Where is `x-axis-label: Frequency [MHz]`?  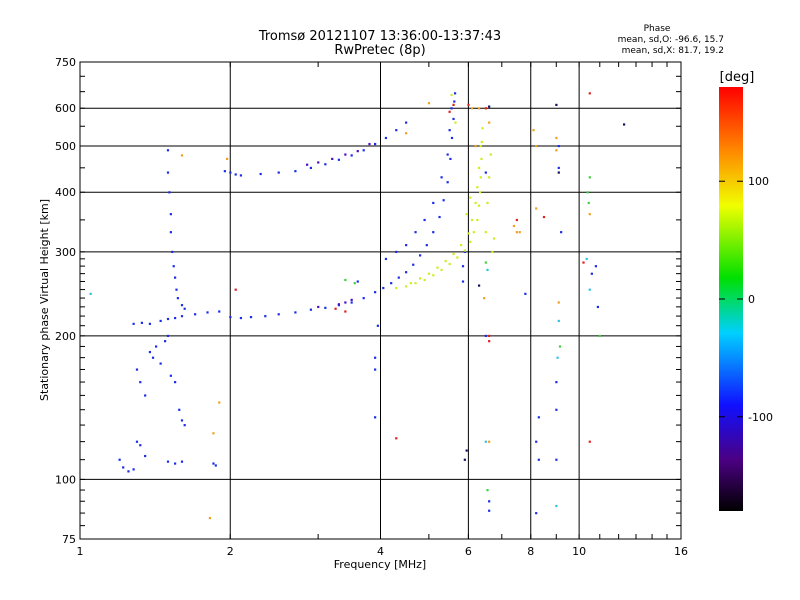 x-axis-label: Frequency [MHz] is located at coordinates (380, 564).